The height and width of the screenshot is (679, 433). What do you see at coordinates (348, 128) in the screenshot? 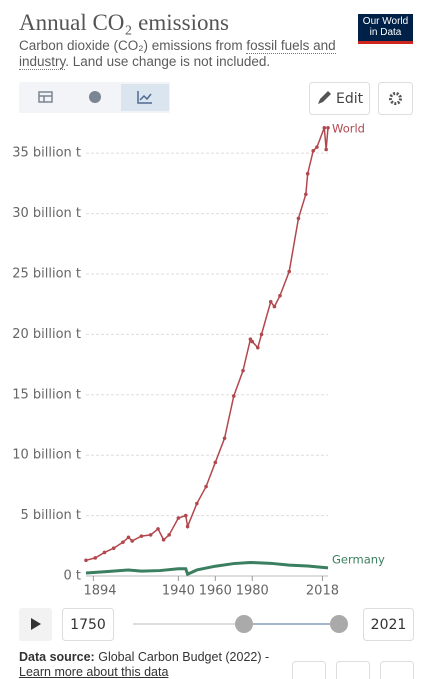
I see `series-label: World` at bounding box center [348, 128].